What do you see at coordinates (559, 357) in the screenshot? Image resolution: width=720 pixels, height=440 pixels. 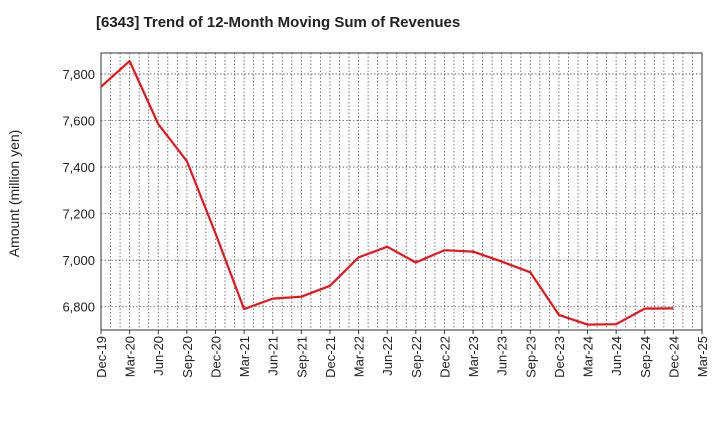 I see `x-tick-label: Dec-23` at bounding box center [559, 357].